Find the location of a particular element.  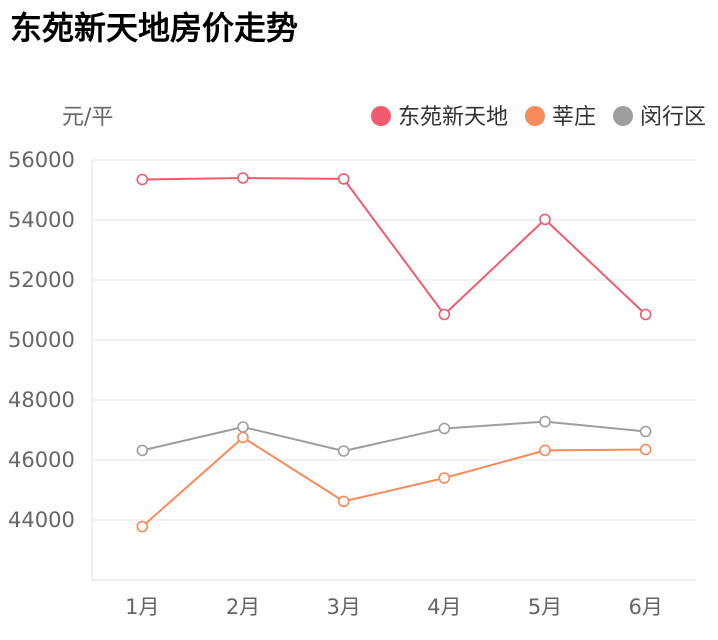

y-tick-label: 56000 is located at coordinates (41, 160).